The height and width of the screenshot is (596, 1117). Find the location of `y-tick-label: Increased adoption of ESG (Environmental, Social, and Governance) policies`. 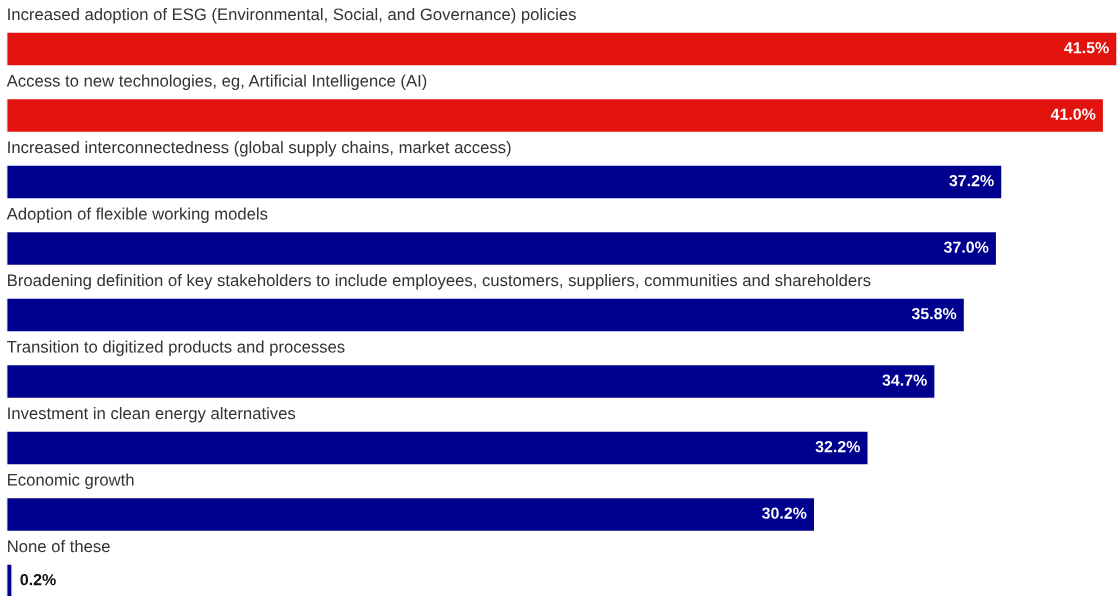

y-tick-label: Increased adoption of ESG (Environmental, Social, and Governance) policies is located at coordinates (292, 15).